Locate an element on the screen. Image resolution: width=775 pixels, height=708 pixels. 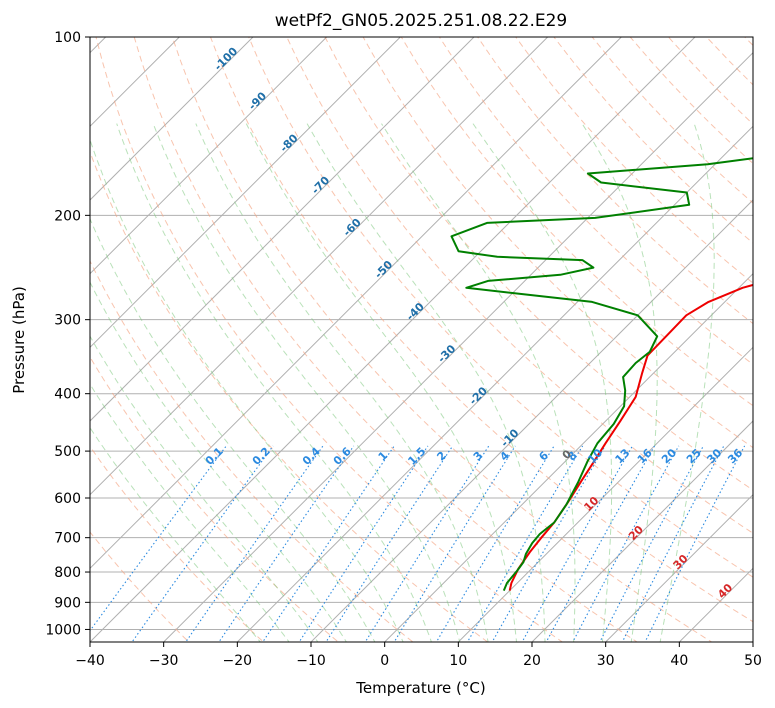
x-tick-label: 0 is located at coordinates (384, 661).